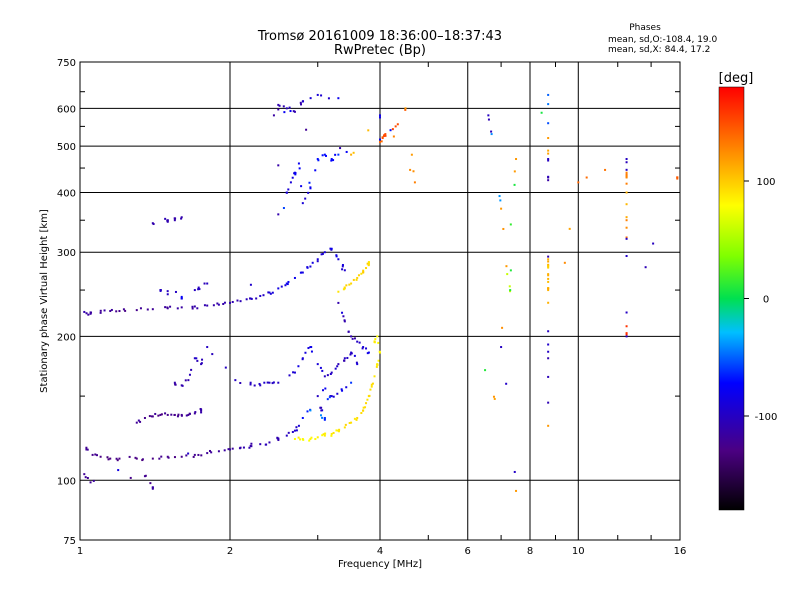 This screenshot has width=800, height=600. I want to click on x-tick-label: 6, so click(468, 551).